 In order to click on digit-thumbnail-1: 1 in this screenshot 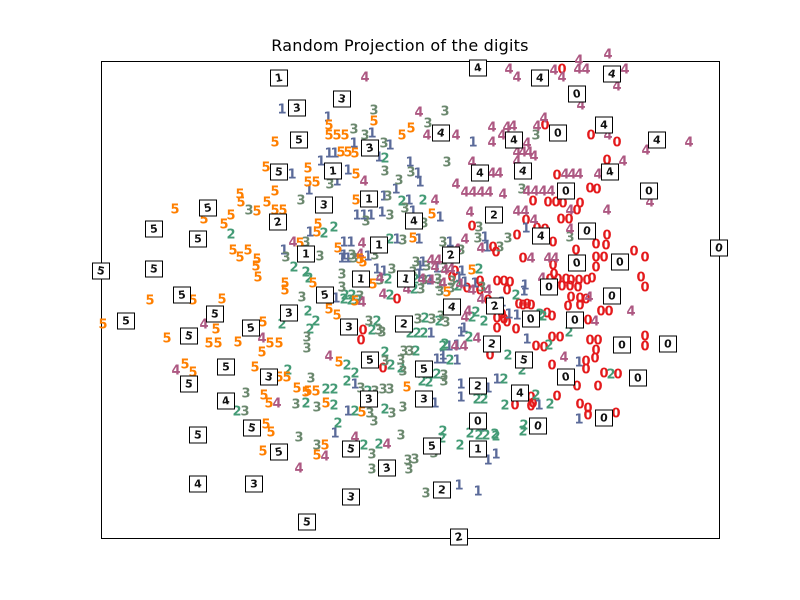, I will do `click(306, 254)`.